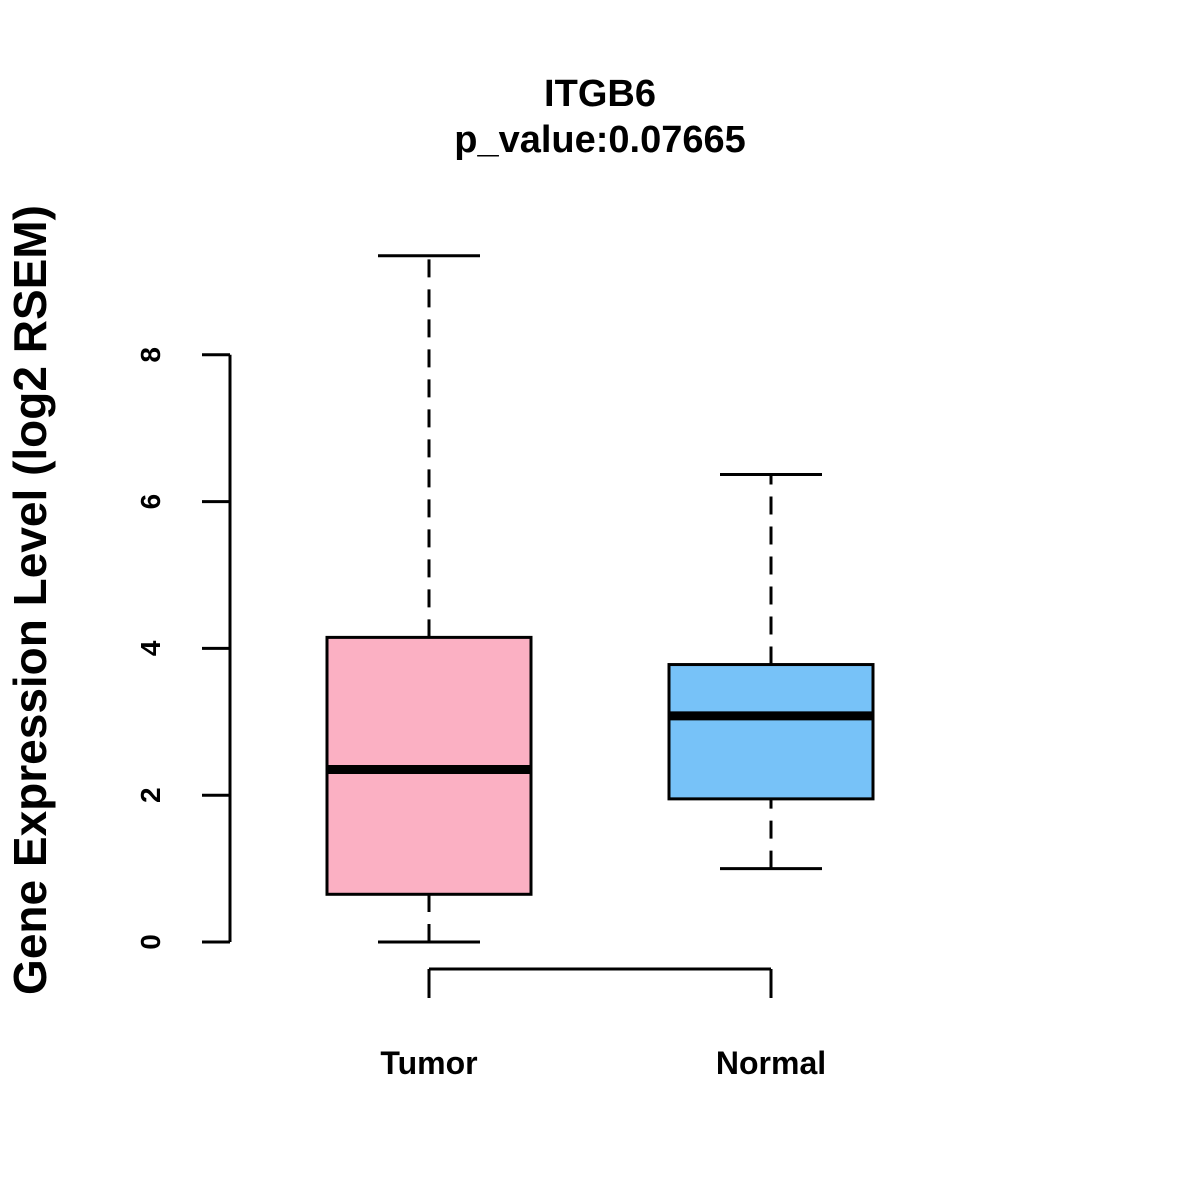 Image resolution: width=1200 pixels, height=1200 pixels. Describe the element at coordinates (600, 94) in the screenshot. I see `chart-title: ITGB6` at that location.